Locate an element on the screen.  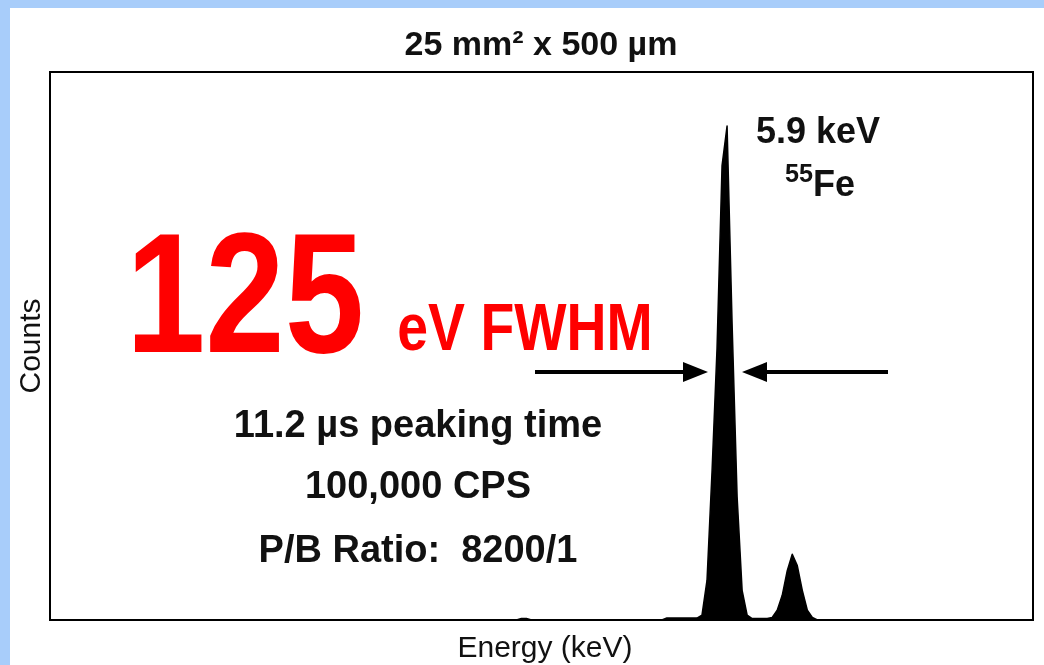
annotation: 5.9 keV is located at coordinates (818, 130).